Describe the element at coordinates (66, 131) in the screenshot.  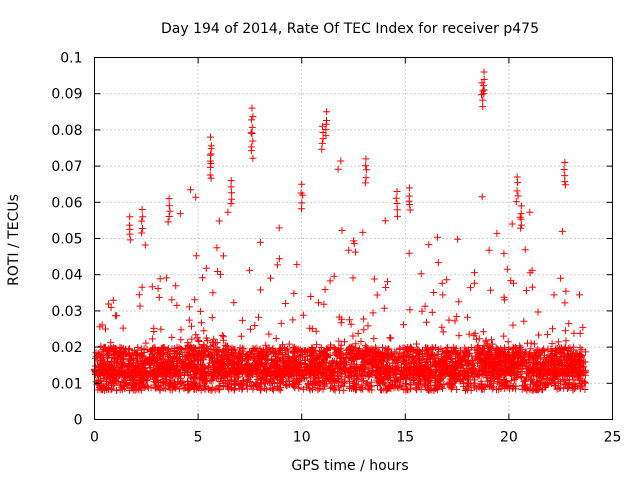
I see `y-tick-label: 0.08` at that location.